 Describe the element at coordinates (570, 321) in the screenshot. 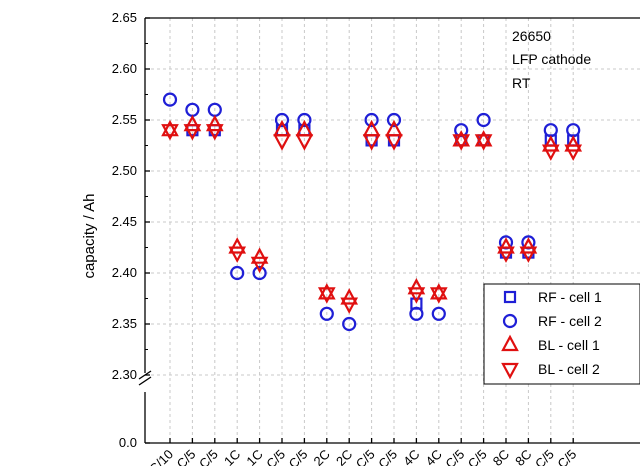

I see `legend-label: RF - cell 2` at that location.